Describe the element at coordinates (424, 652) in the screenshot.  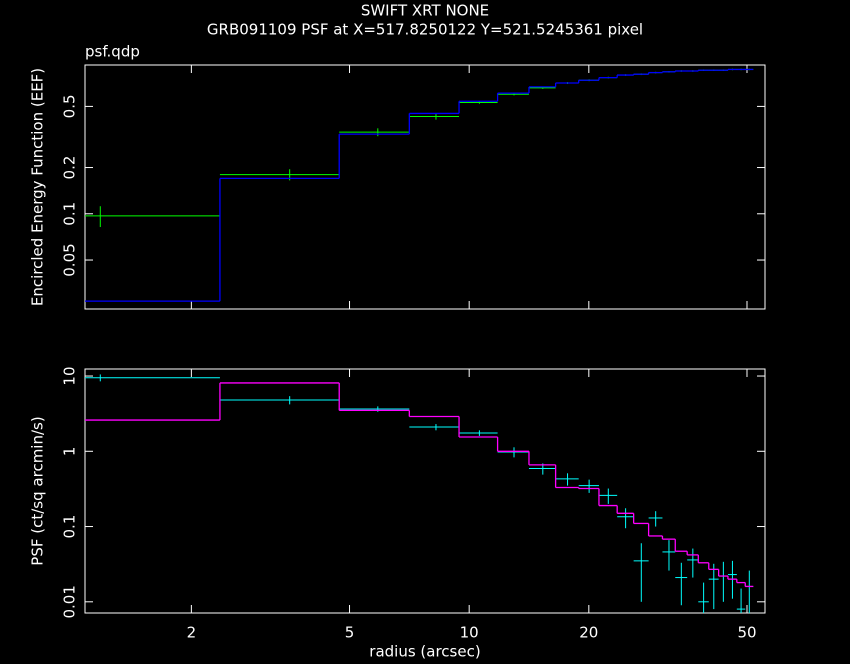
I see `x-axis-label: radius (arcsec)` at that location.